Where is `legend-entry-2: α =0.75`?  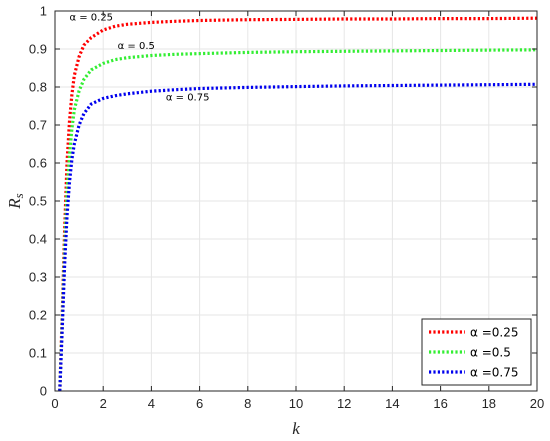
legend-entry-2: α =0.75 is located at coordinates (494, 373).